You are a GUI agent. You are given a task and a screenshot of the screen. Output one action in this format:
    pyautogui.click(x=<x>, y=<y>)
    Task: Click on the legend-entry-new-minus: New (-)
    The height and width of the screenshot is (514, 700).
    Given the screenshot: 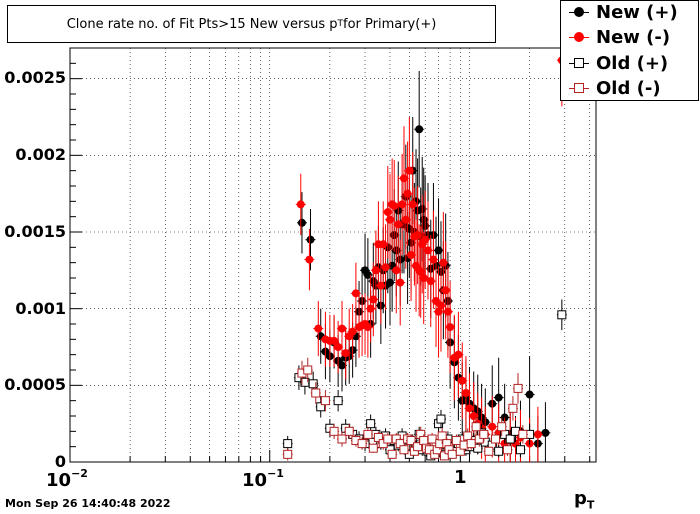 What is the action you would take?
    pyautogui.click(x=629, y=38)
    